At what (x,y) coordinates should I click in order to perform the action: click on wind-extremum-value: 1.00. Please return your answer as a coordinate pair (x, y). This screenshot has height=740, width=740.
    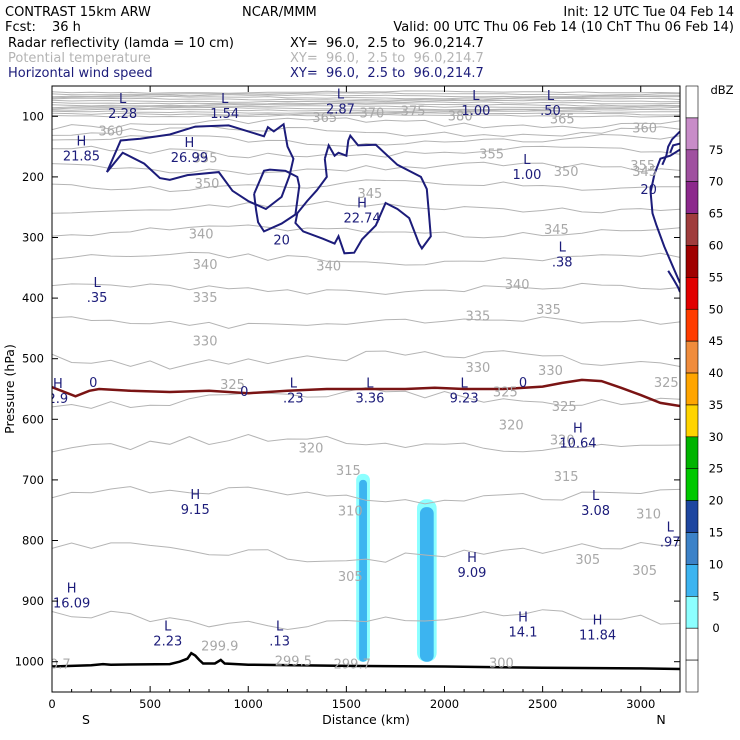
    Looking at the image, I should click on (475, 111).